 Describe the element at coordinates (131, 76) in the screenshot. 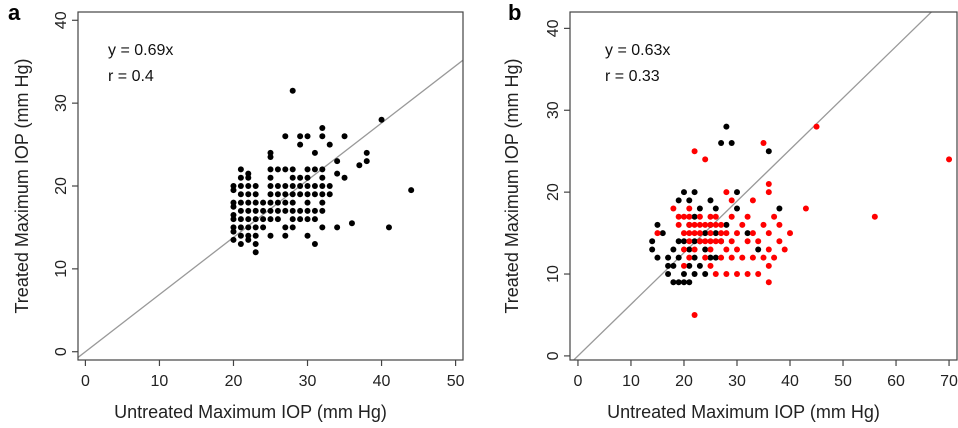

I see `correlation-annotation: r = 0.4` at that location.